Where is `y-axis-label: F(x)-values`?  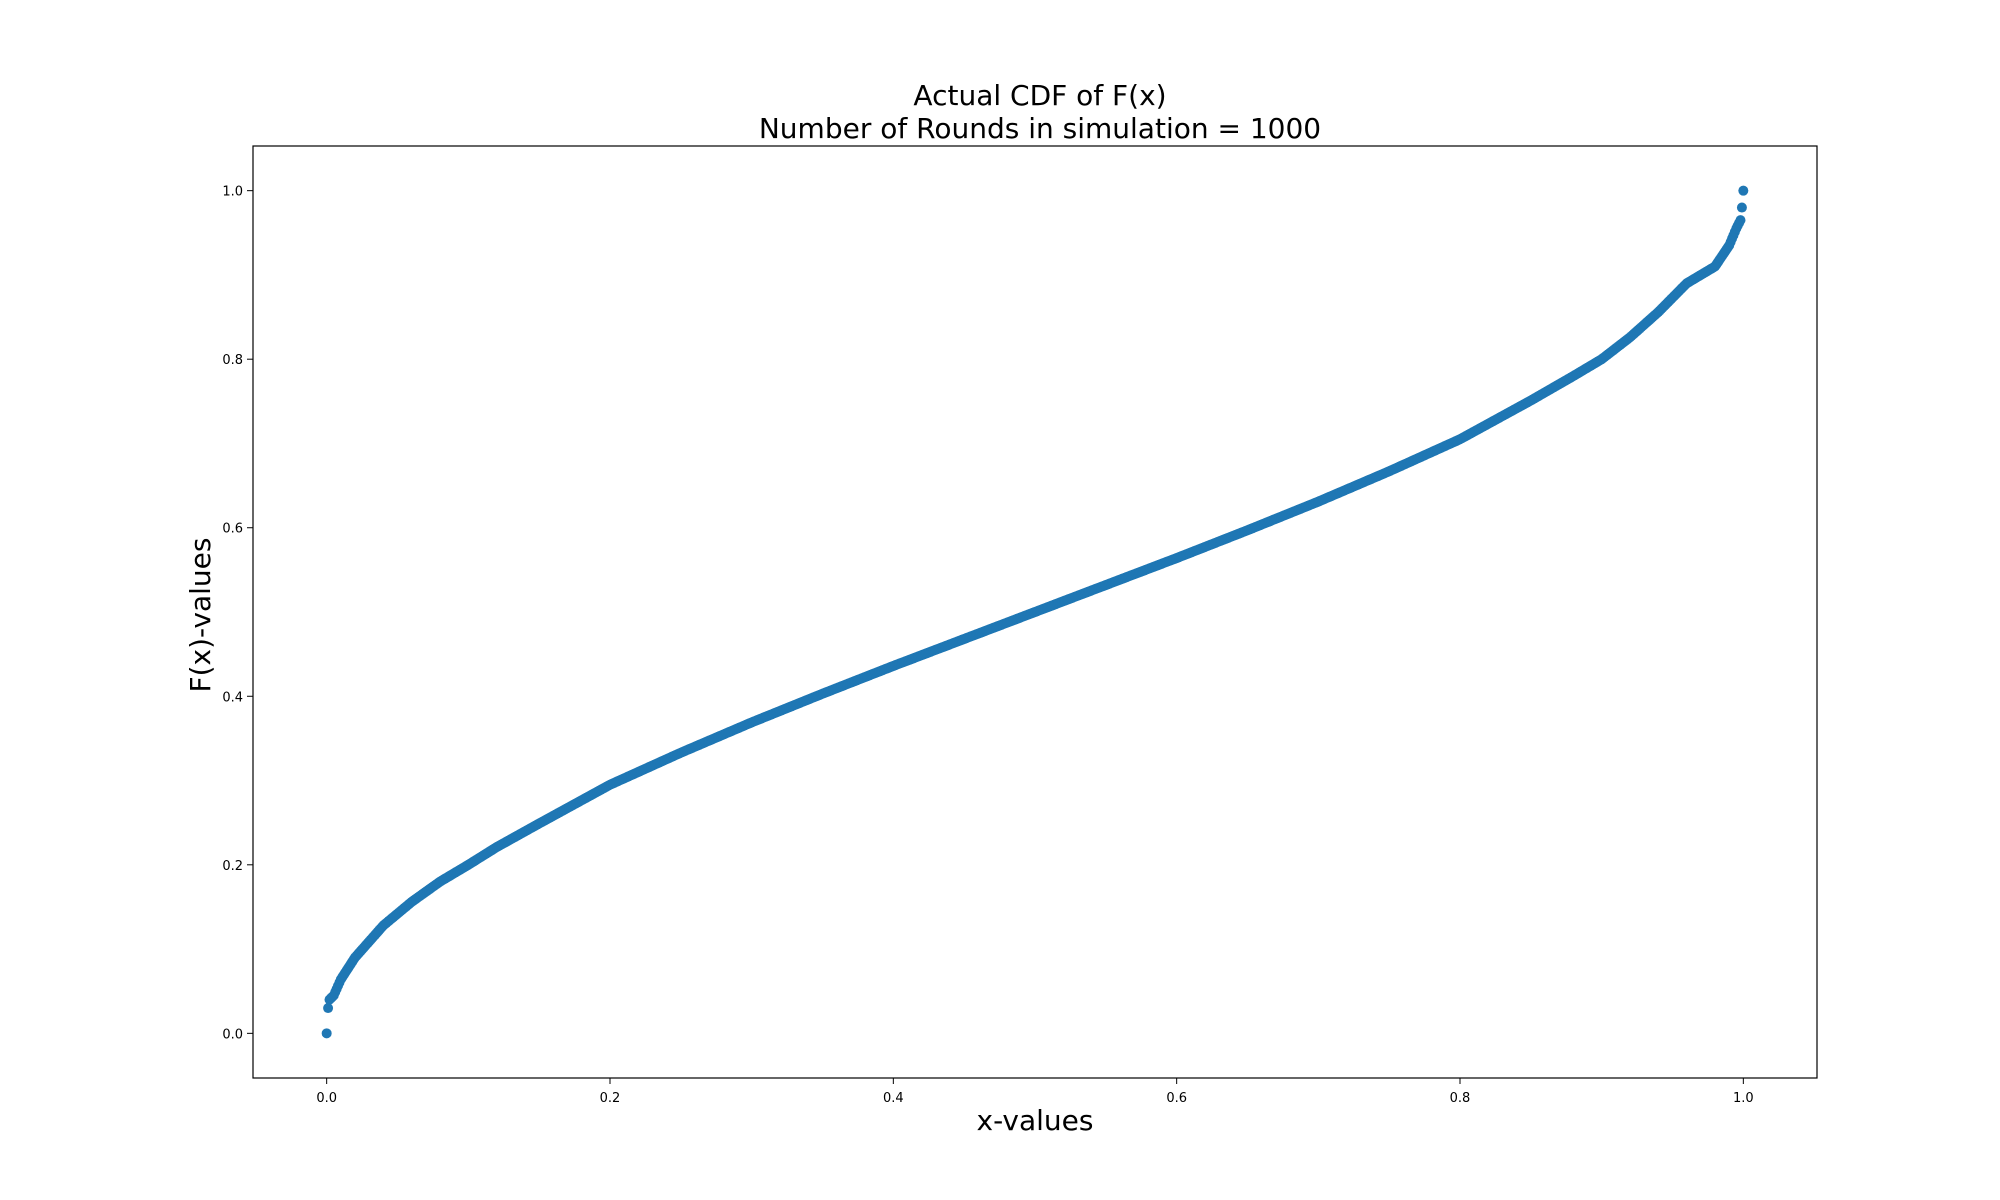
y-axis-label: F(x)-values is located at coordinates (200, 615).